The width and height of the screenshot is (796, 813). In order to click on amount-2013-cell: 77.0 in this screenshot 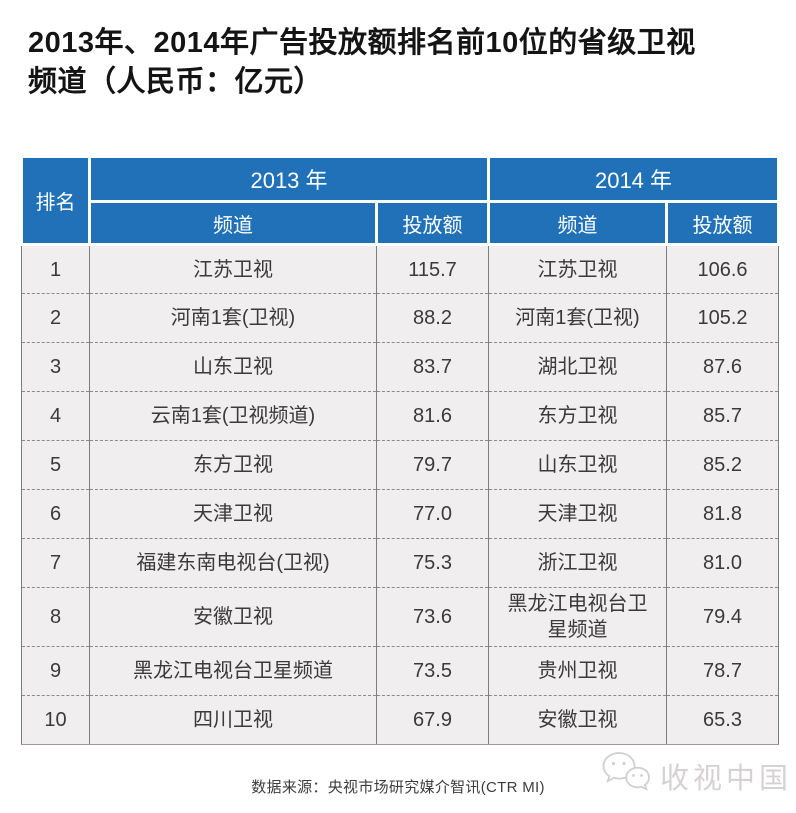, I will do `click(432, 514)`.